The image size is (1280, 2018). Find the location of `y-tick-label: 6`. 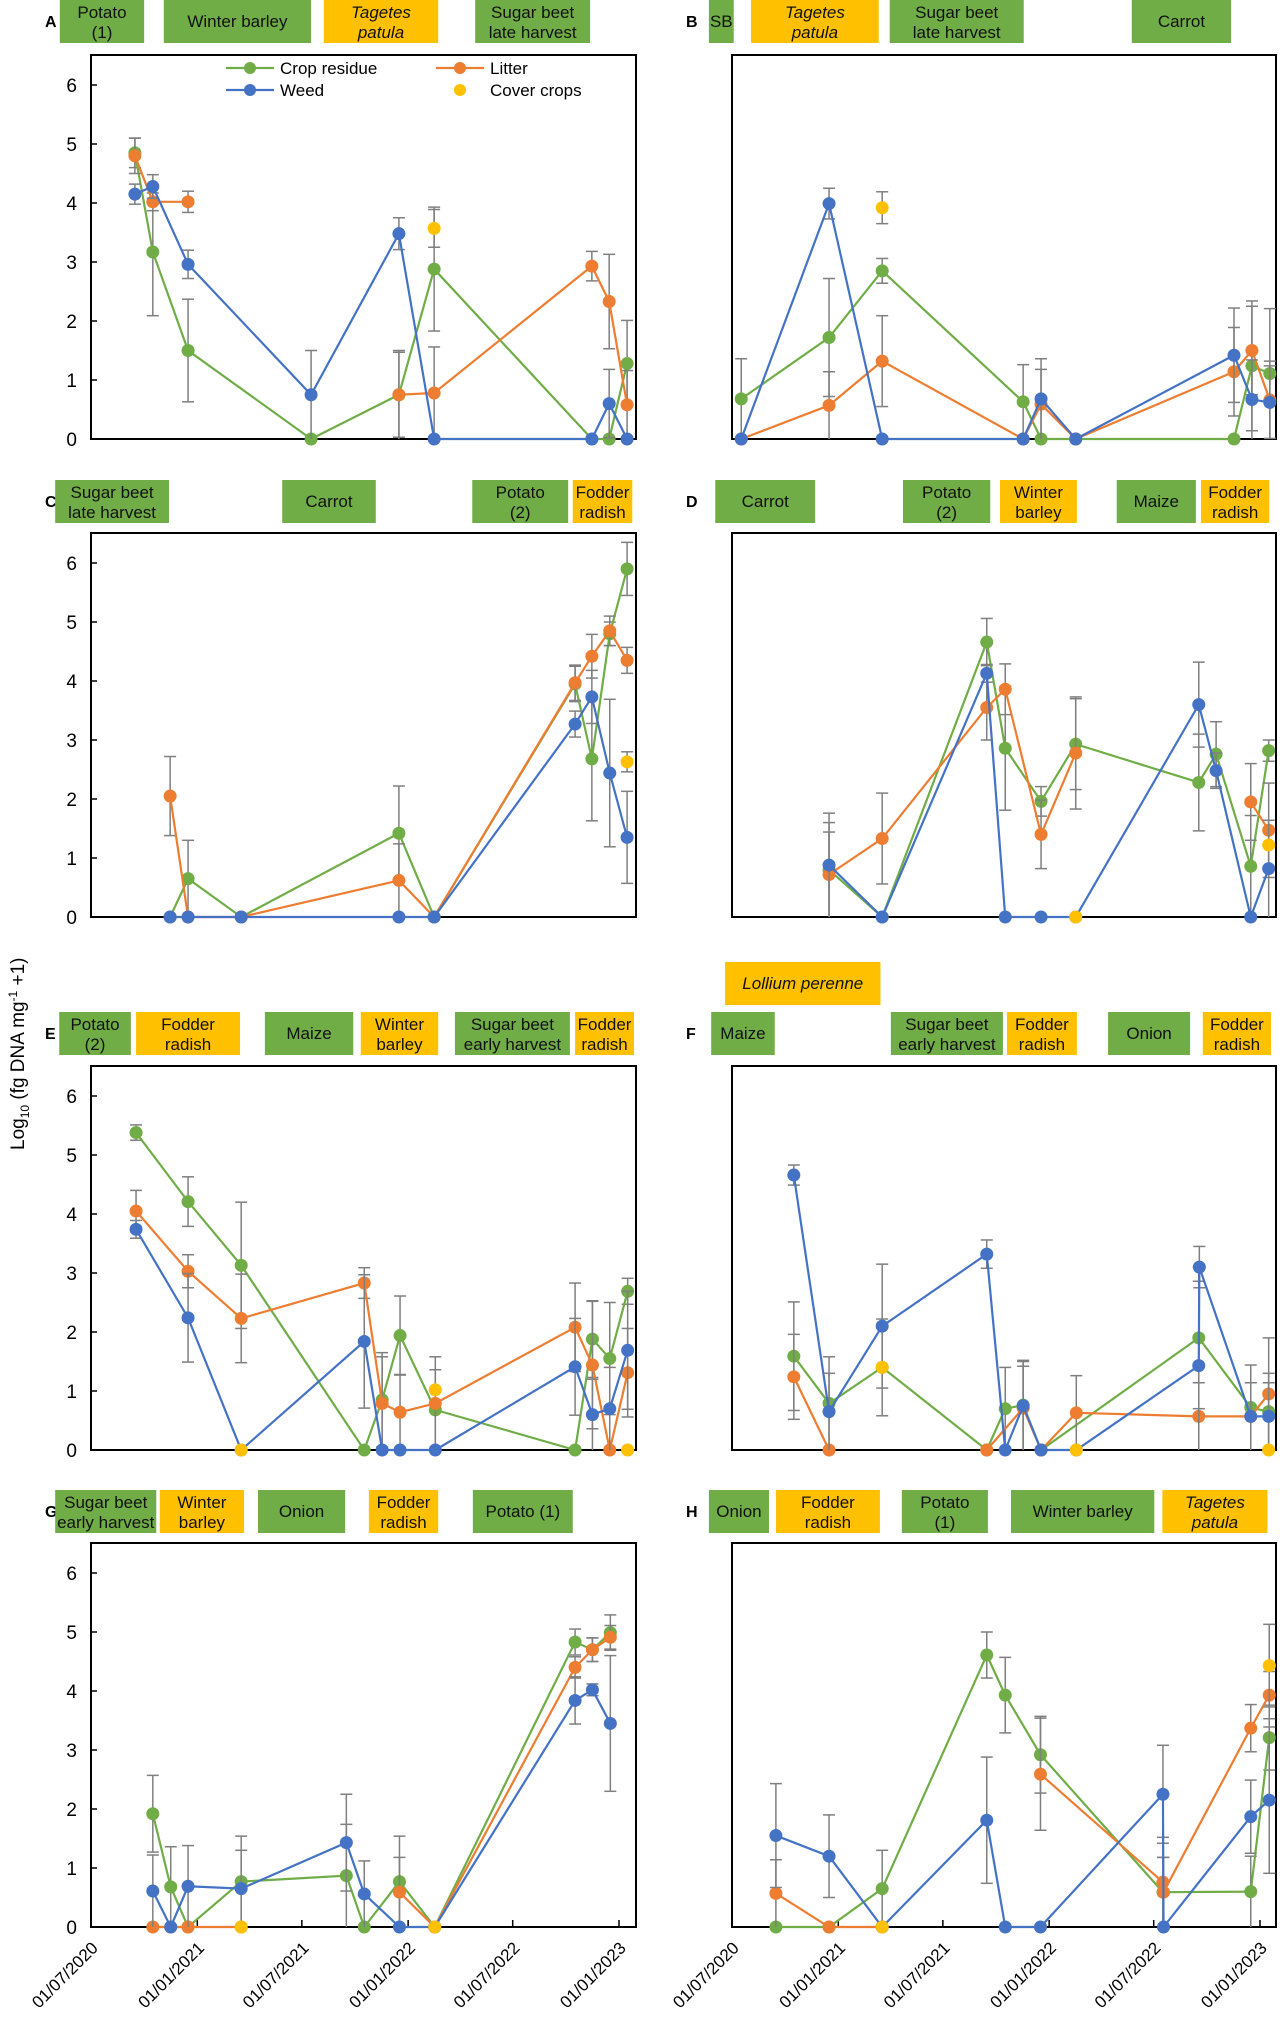

y-tick-label: 6 is located at coordinates (71, 1574).